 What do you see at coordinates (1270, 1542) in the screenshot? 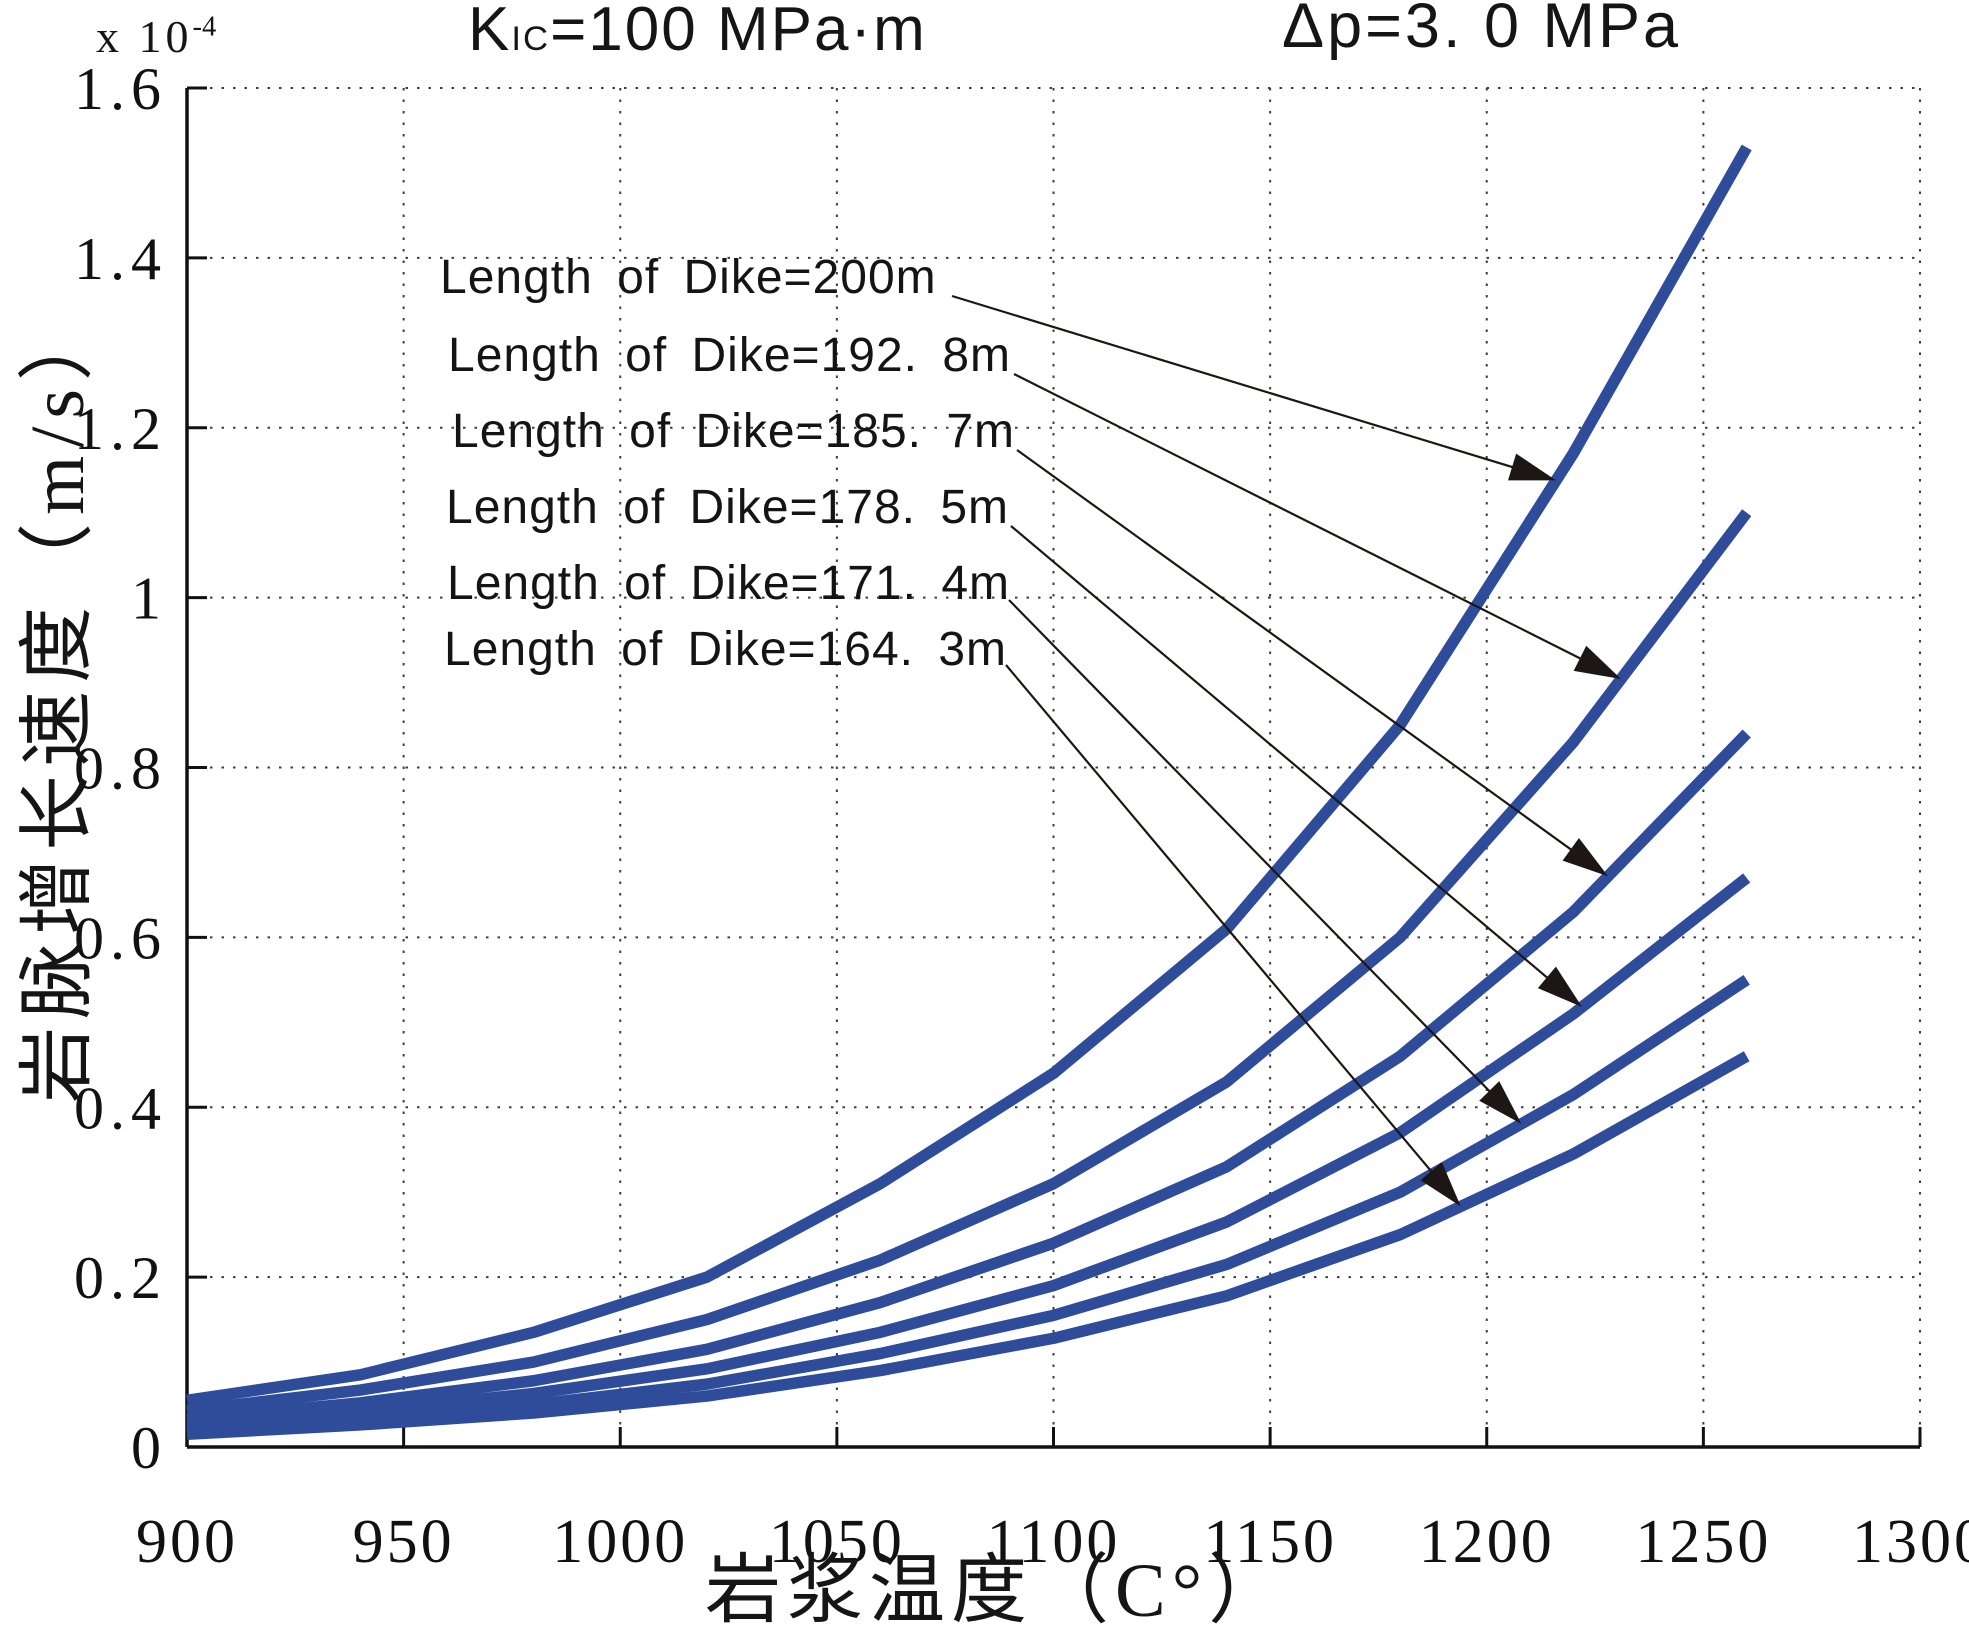
I see `x-tick-label: 1150` at bounding box center [1270, 1542].